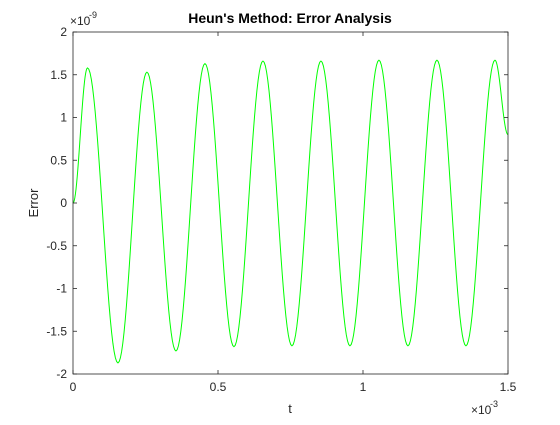  I want to click on y-exponent-base: ×10, so click(80, 21).